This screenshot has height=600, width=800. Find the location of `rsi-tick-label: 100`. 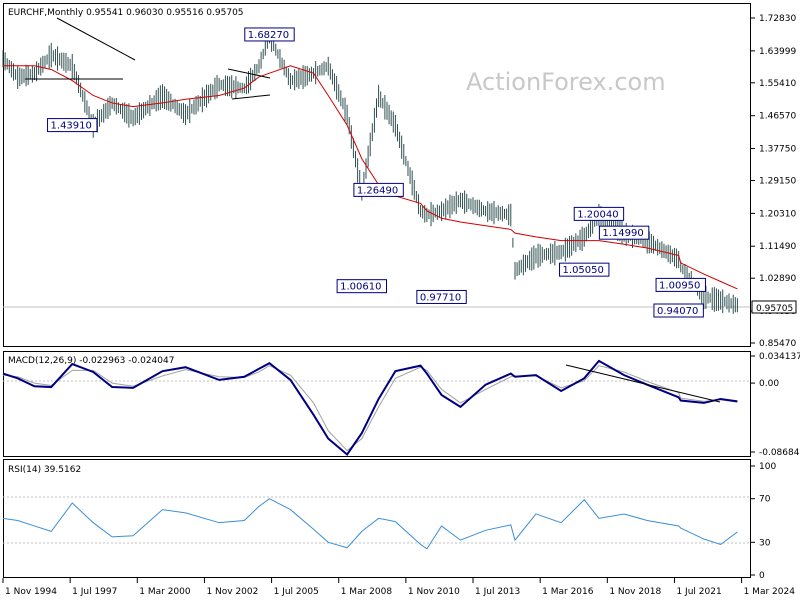

rsi-tick-label: 100 is located at coordinates (767, 467).